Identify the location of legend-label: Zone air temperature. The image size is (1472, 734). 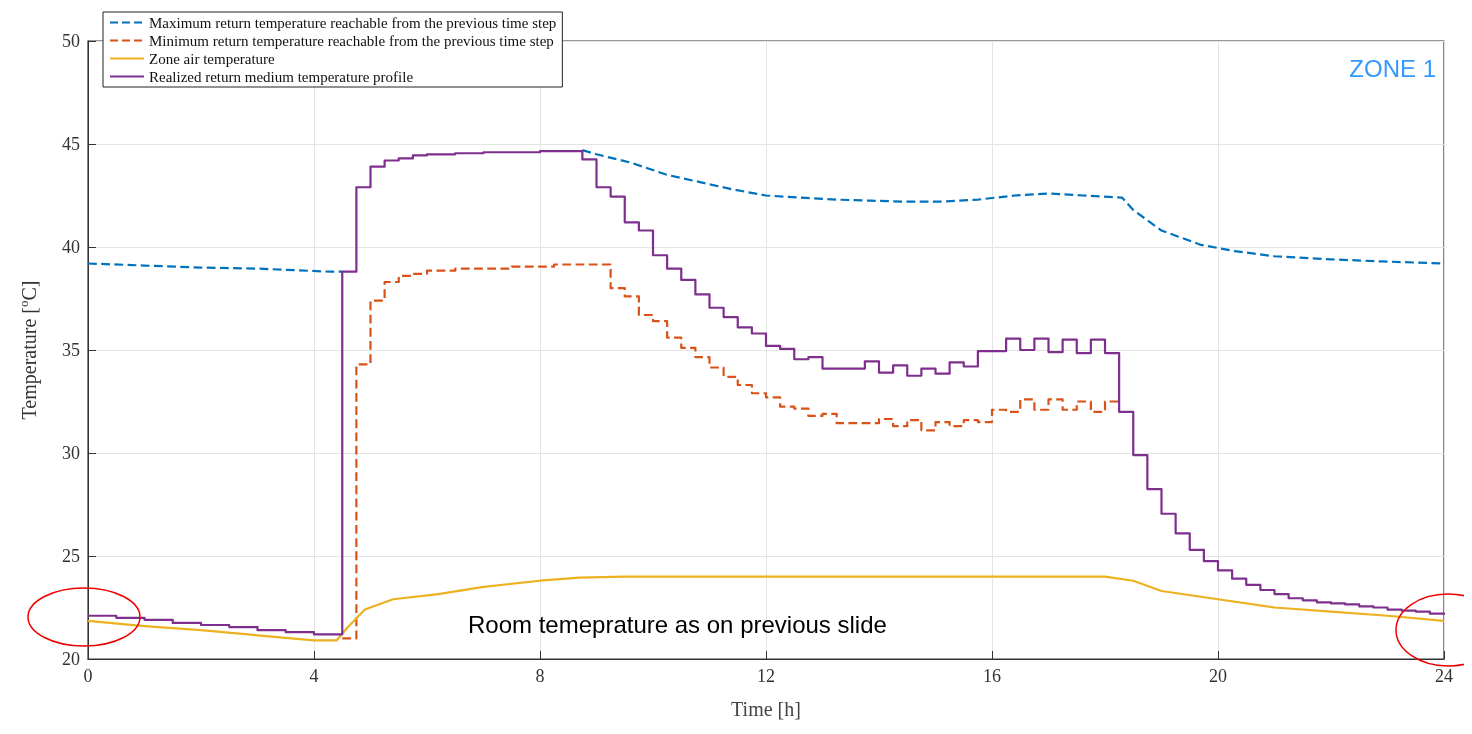
(212, 58).